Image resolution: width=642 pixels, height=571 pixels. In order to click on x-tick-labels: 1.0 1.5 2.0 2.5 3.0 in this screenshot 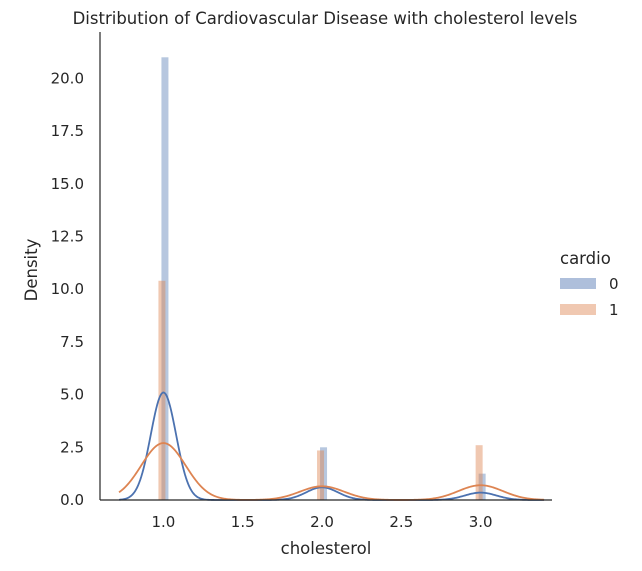, I will do `click(322, 522)`.